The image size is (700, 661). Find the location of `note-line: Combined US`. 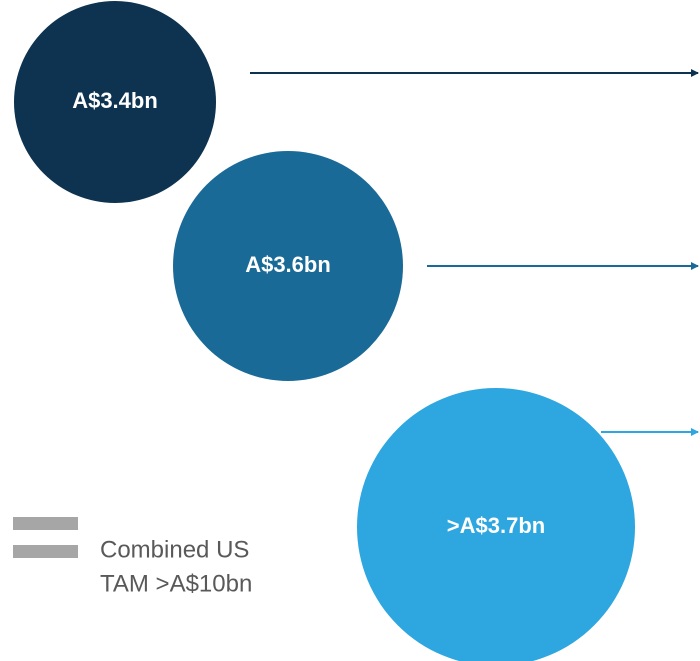

note-line: Combined US is located at coordinates (174, 549).